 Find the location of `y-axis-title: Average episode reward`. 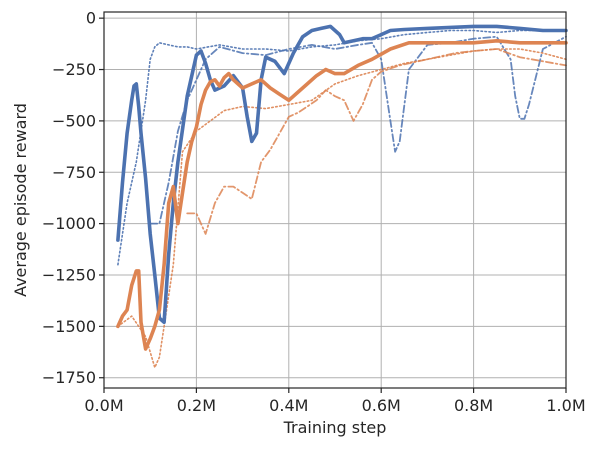

y-axis-title: Average episode reward is located at coordinates (20, 200).